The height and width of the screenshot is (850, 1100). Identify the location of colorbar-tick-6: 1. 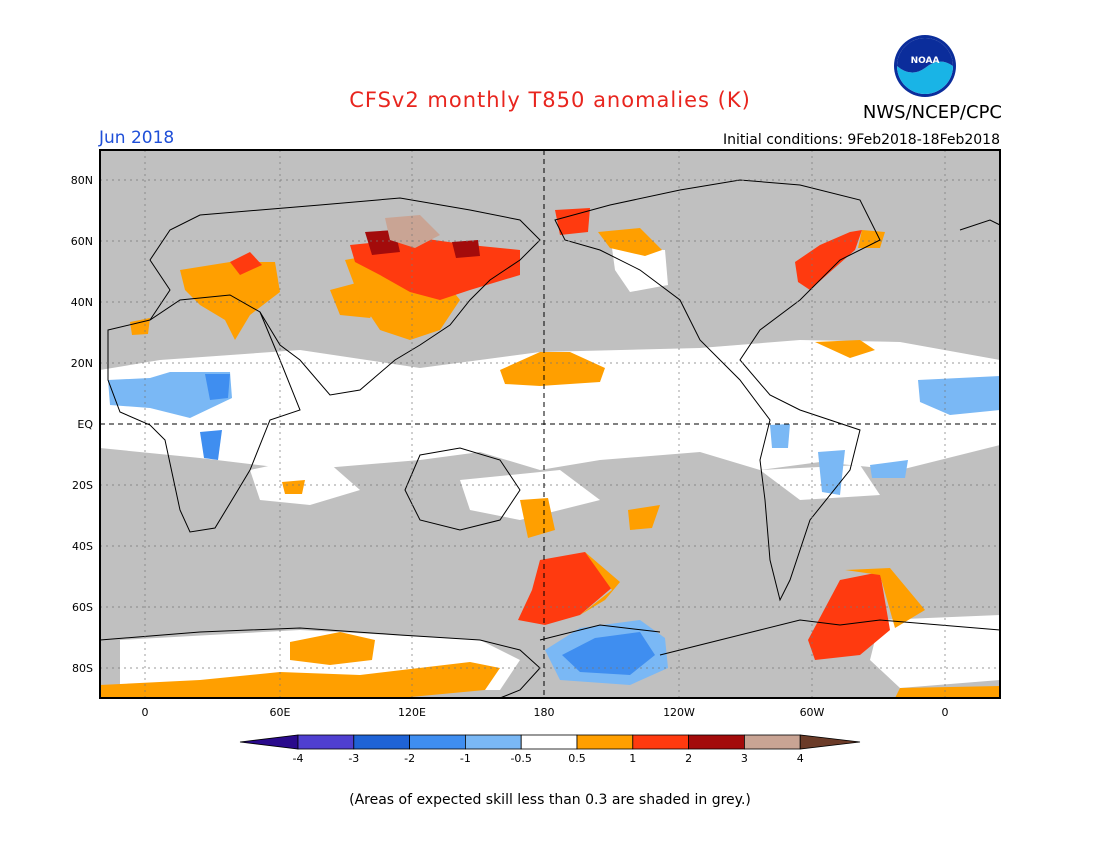
(632, 758).